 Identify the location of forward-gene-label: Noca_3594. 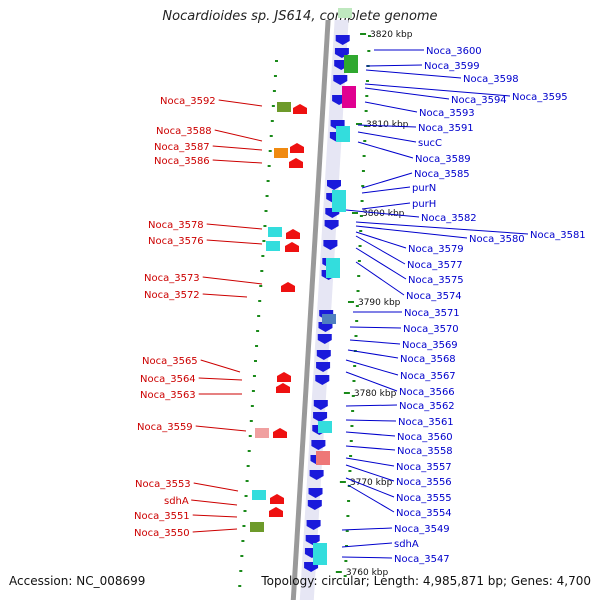
(479, 100).